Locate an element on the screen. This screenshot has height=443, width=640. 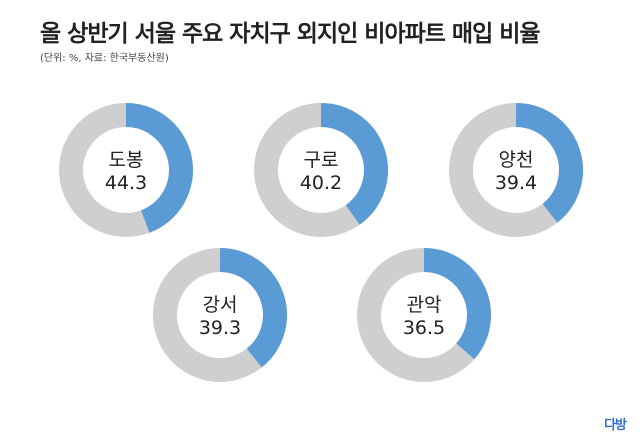
donut-label: 강서 is located at coordinates (220, 305).